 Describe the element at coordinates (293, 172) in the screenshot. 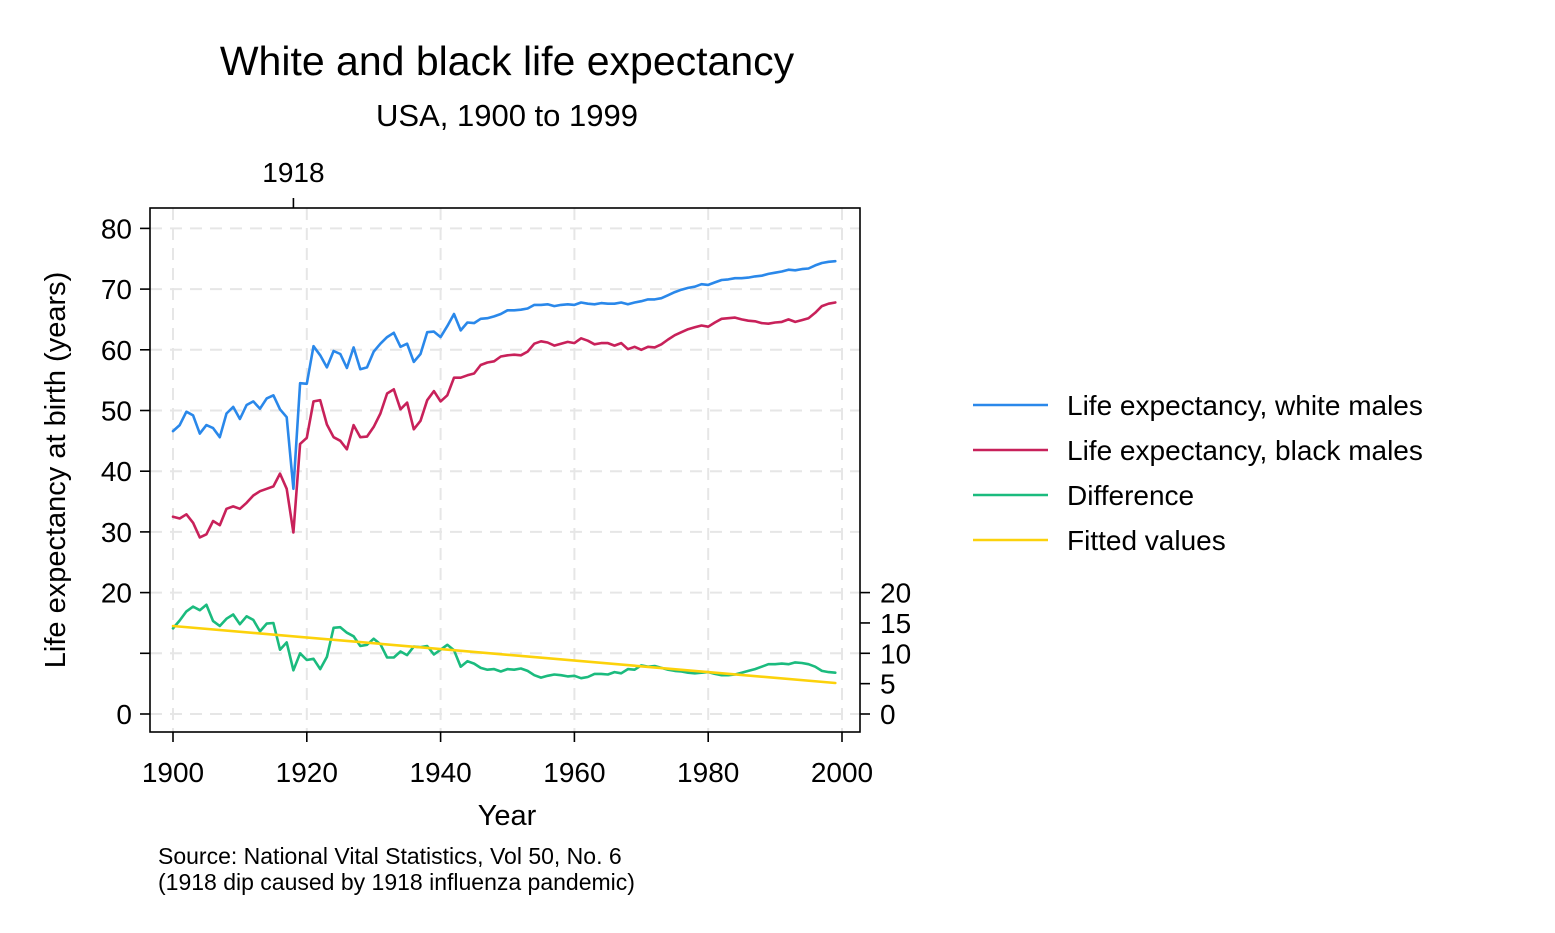

I see `top-tick-label: 1918` at that location.